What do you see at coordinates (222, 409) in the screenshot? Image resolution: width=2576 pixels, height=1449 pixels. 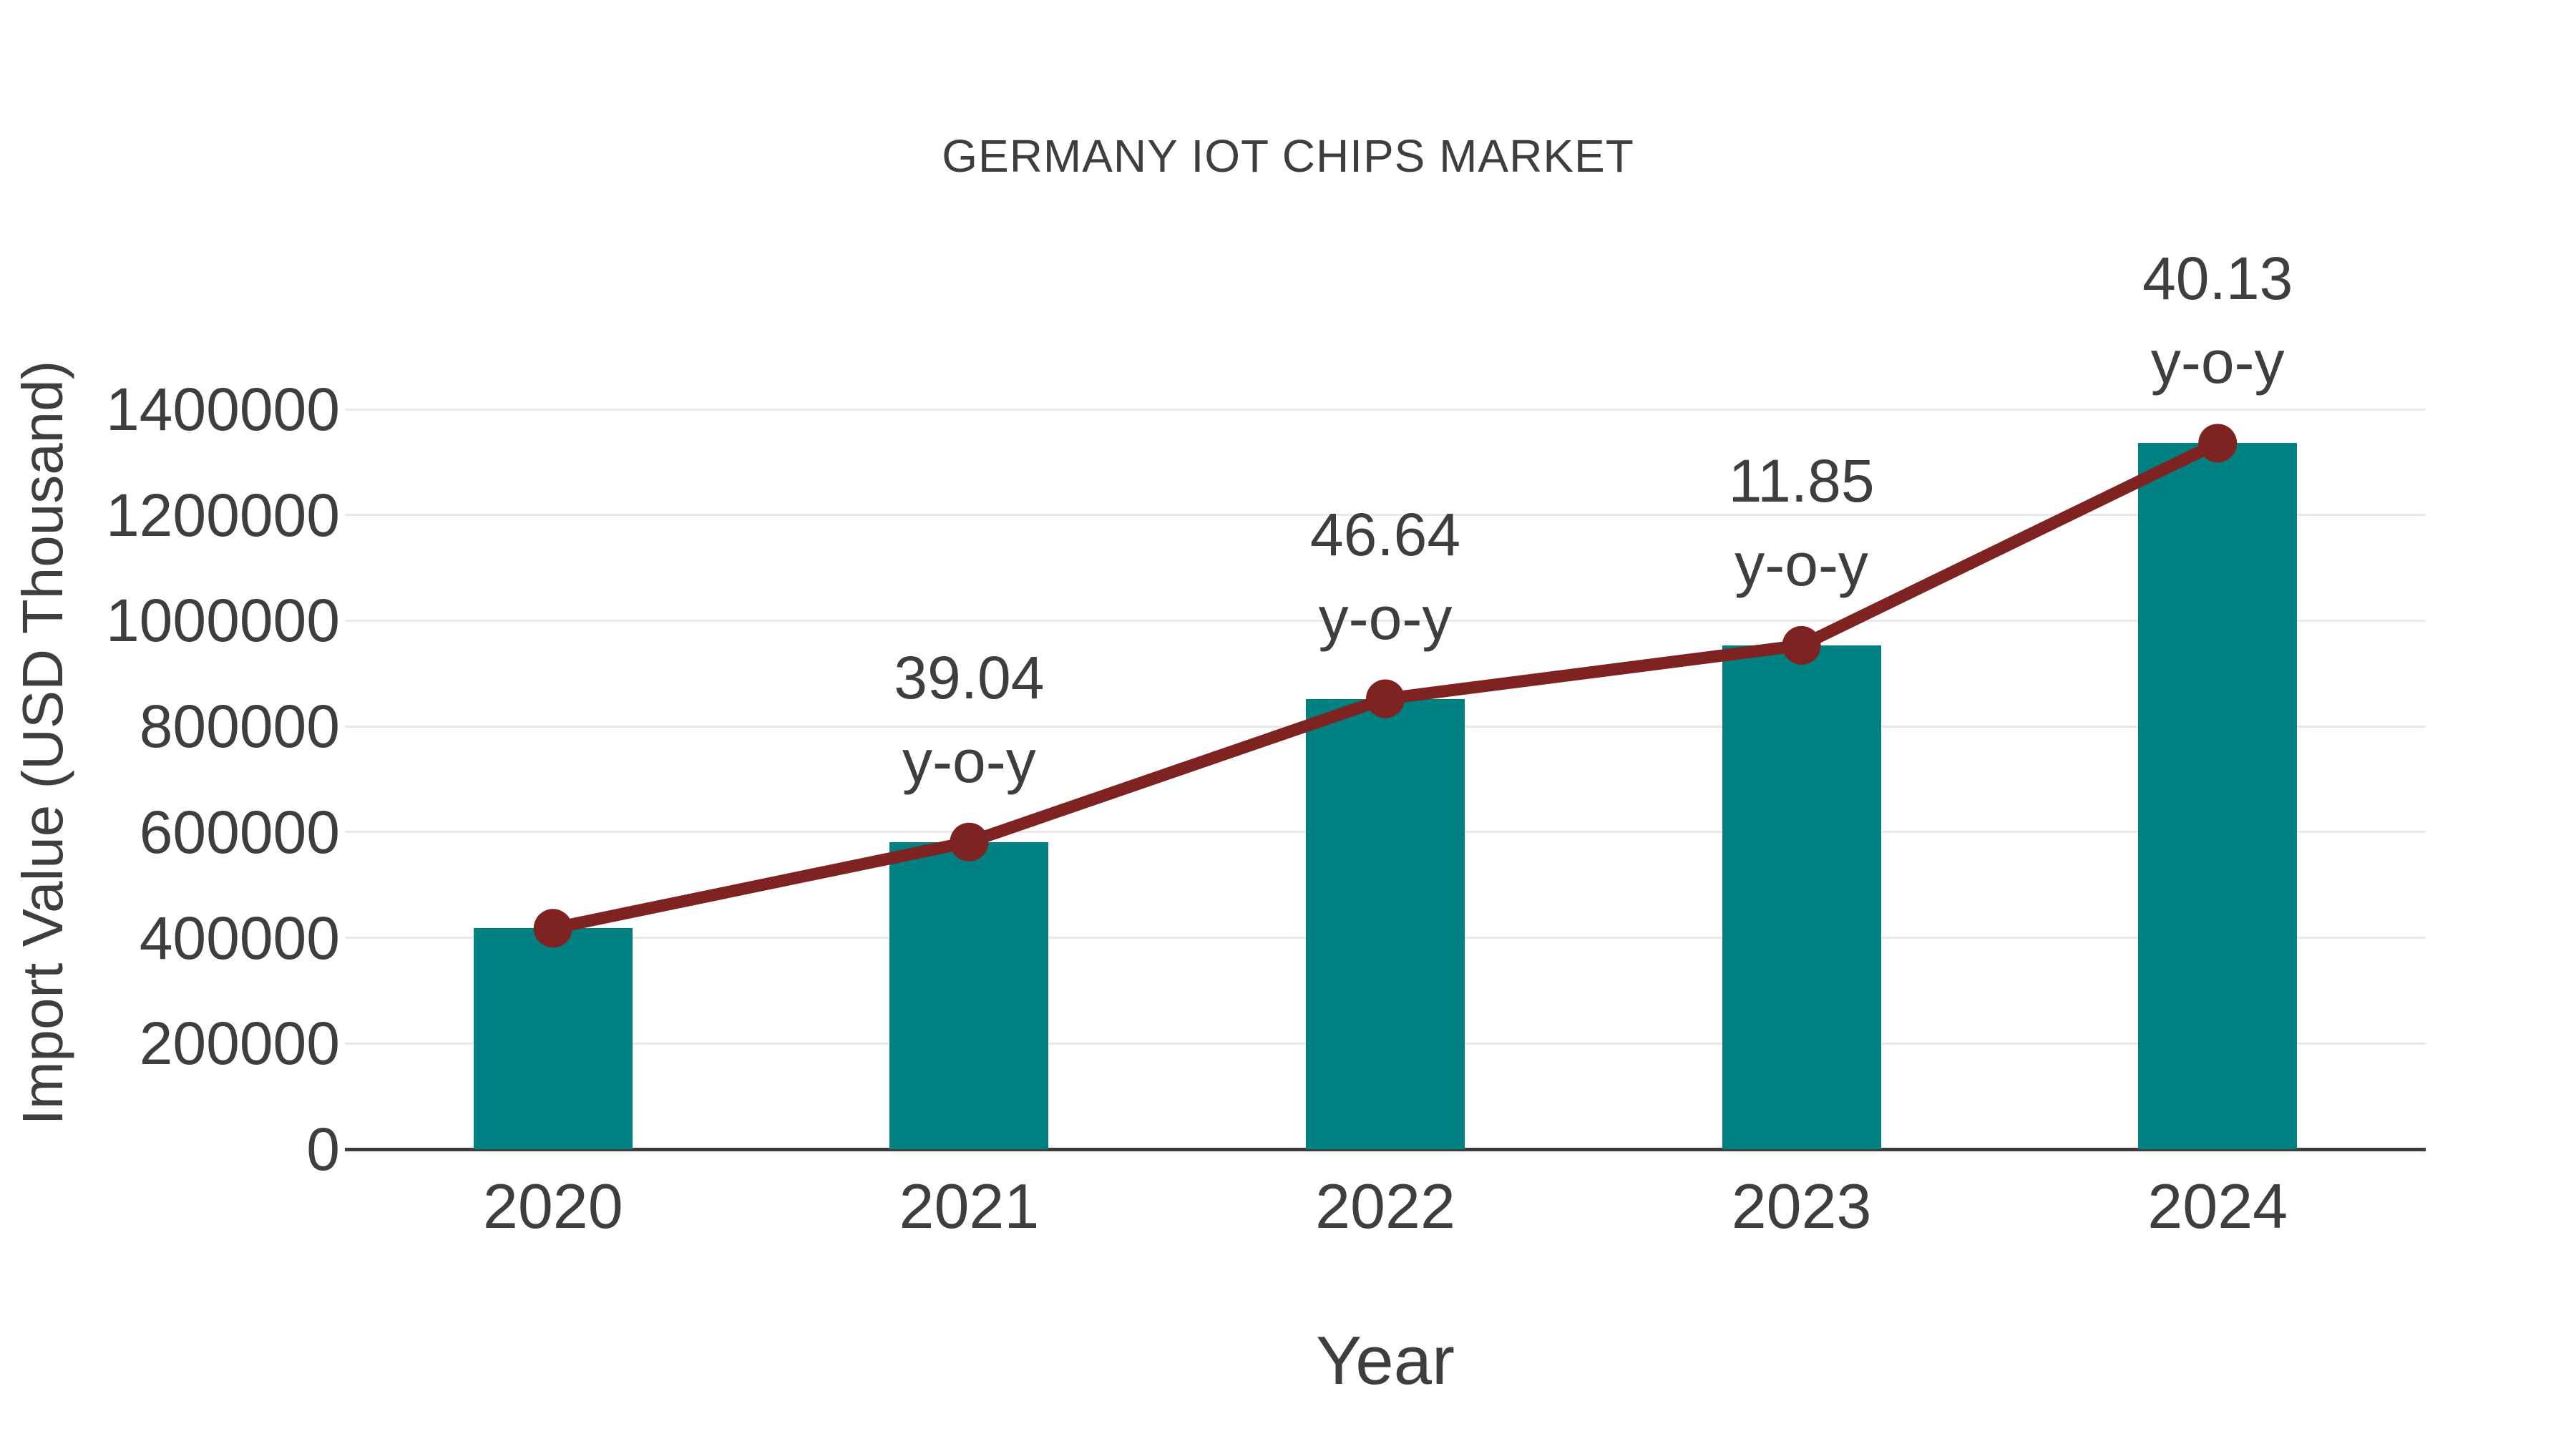 I see `y-tick-label: 1400000` at bounding box center [222, 409].